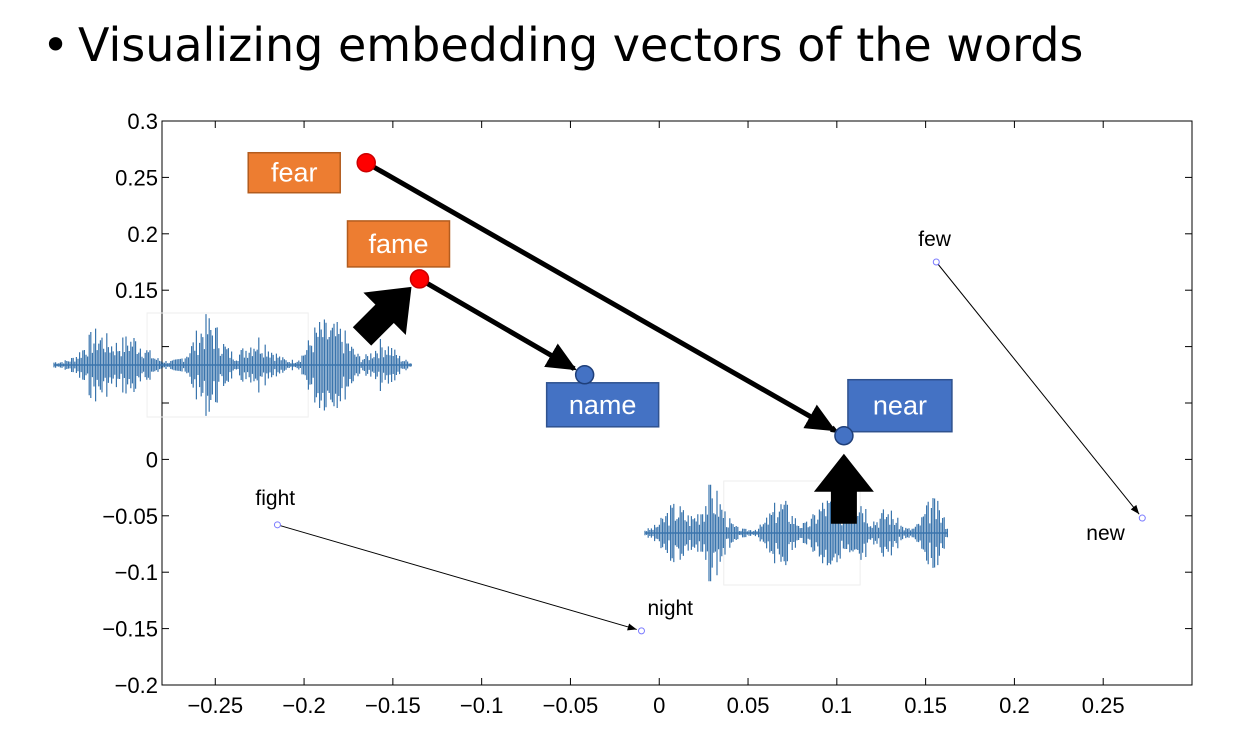 This screenshot has height=752, width=1258. What do you see at coordinates (481, 705) in the screenshot?
I see `x-tick-label: −0.1` at bounding box center [481, 705].